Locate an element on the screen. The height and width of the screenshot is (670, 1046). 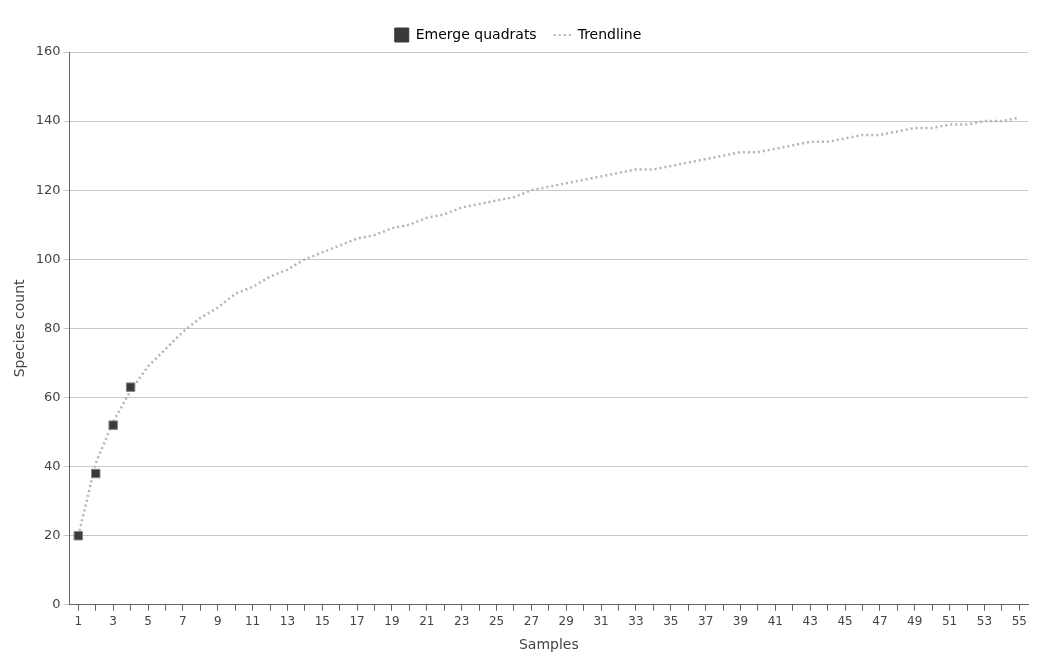
x-tick-label: 15 is located at coordinates (322, 621).